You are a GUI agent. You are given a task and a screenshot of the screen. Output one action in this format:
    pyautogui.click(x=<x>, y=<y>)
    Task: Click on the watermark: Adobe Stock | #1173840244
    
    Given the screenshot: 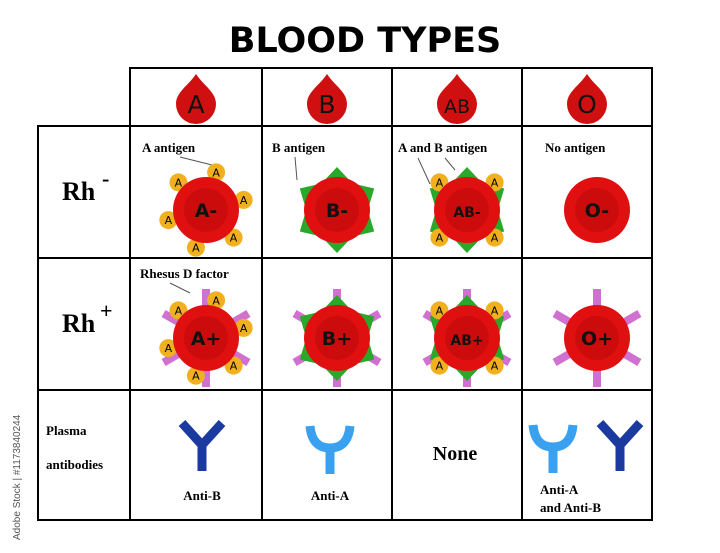 What is the action you would take?
    pyautogui.click(x=17, y=477)
    